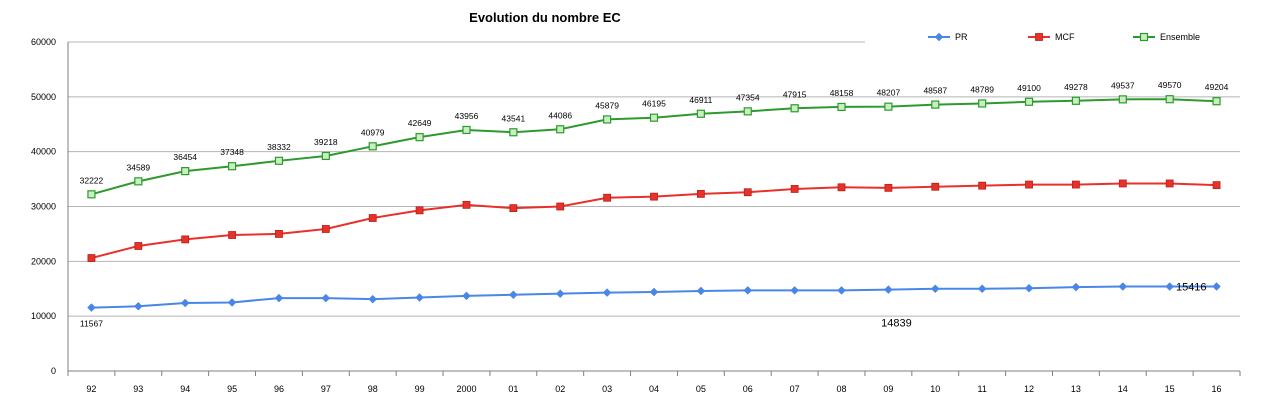  I want to click on x-tick-label-04: 04, so click(654, 389).